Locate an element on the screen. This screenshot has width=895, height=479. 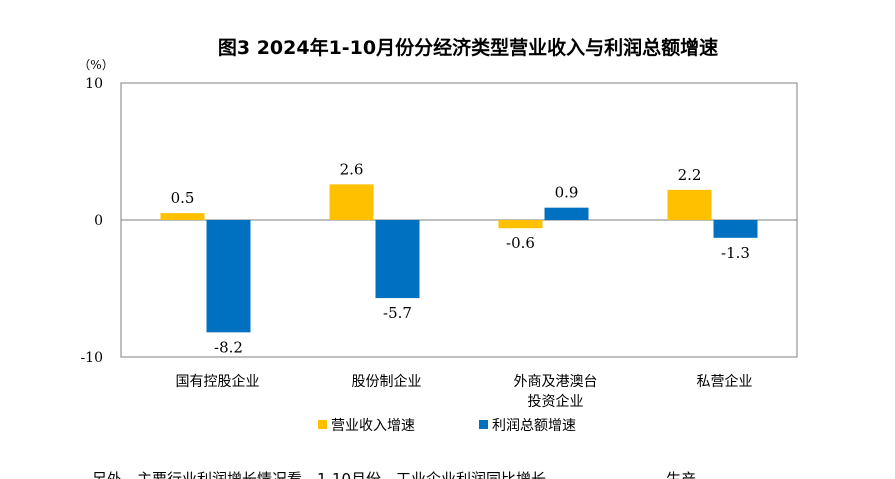
legend: 营业收入增速 利润总额增速 is located at coordinates (447, 426).